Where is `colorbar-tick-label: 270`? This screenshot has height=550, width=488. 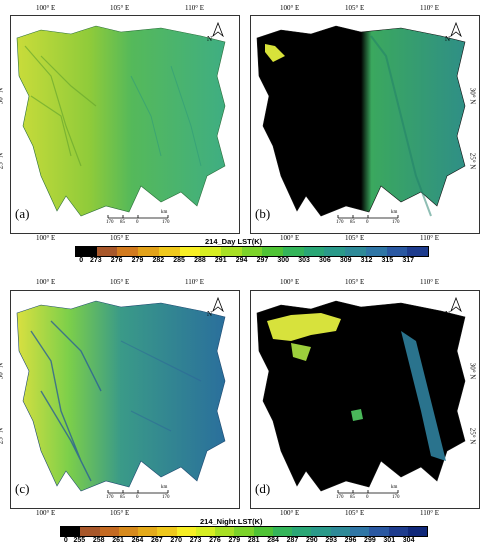
colorbar-tick-label: 270 is located at coordinates (176, 540).